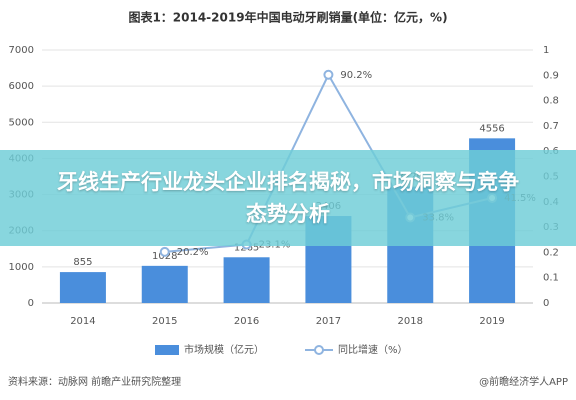 The image size is (576, 400). What do you see at coordinates (21, 122) in the screenshot?
I see `y-tick-label: 5000` at bounding box center [21, 122].